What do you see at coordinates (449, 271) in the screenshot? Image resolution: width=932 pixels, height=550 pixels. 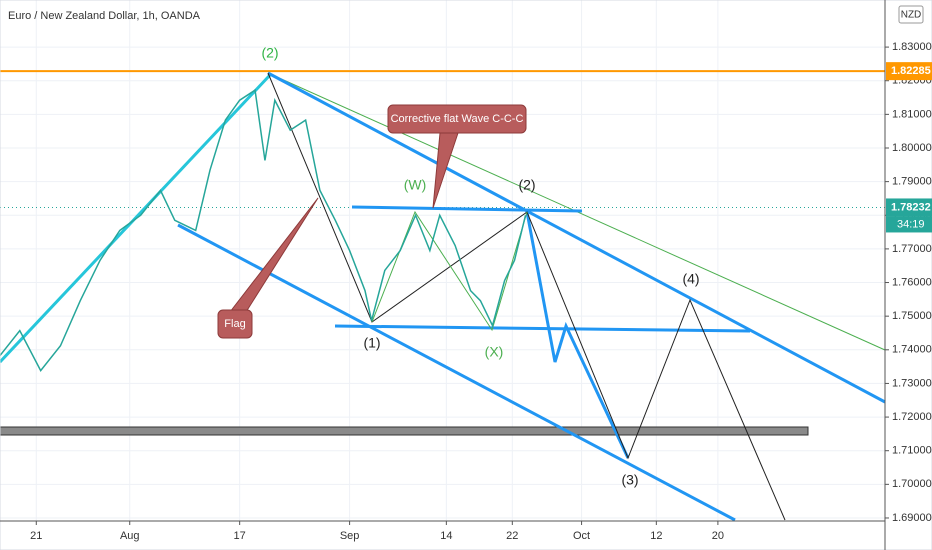 I see `wave-path` at bounding box center [449, 271].